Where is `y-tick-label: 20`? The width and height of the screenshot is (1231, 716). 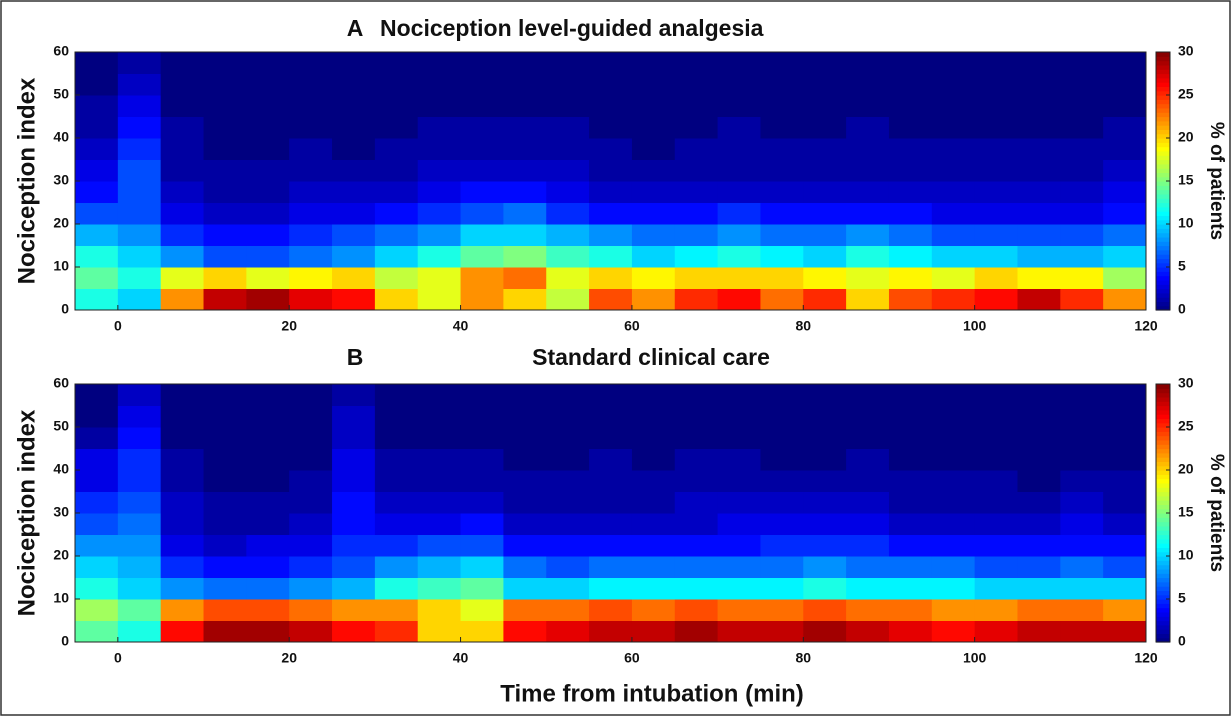 y-tick-label: 20 is located at coordinates (61, 555).